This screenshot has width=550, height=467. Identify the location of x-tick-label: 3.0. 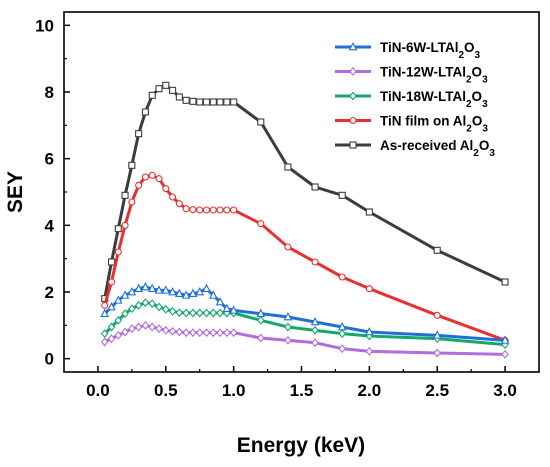
(505, 390).